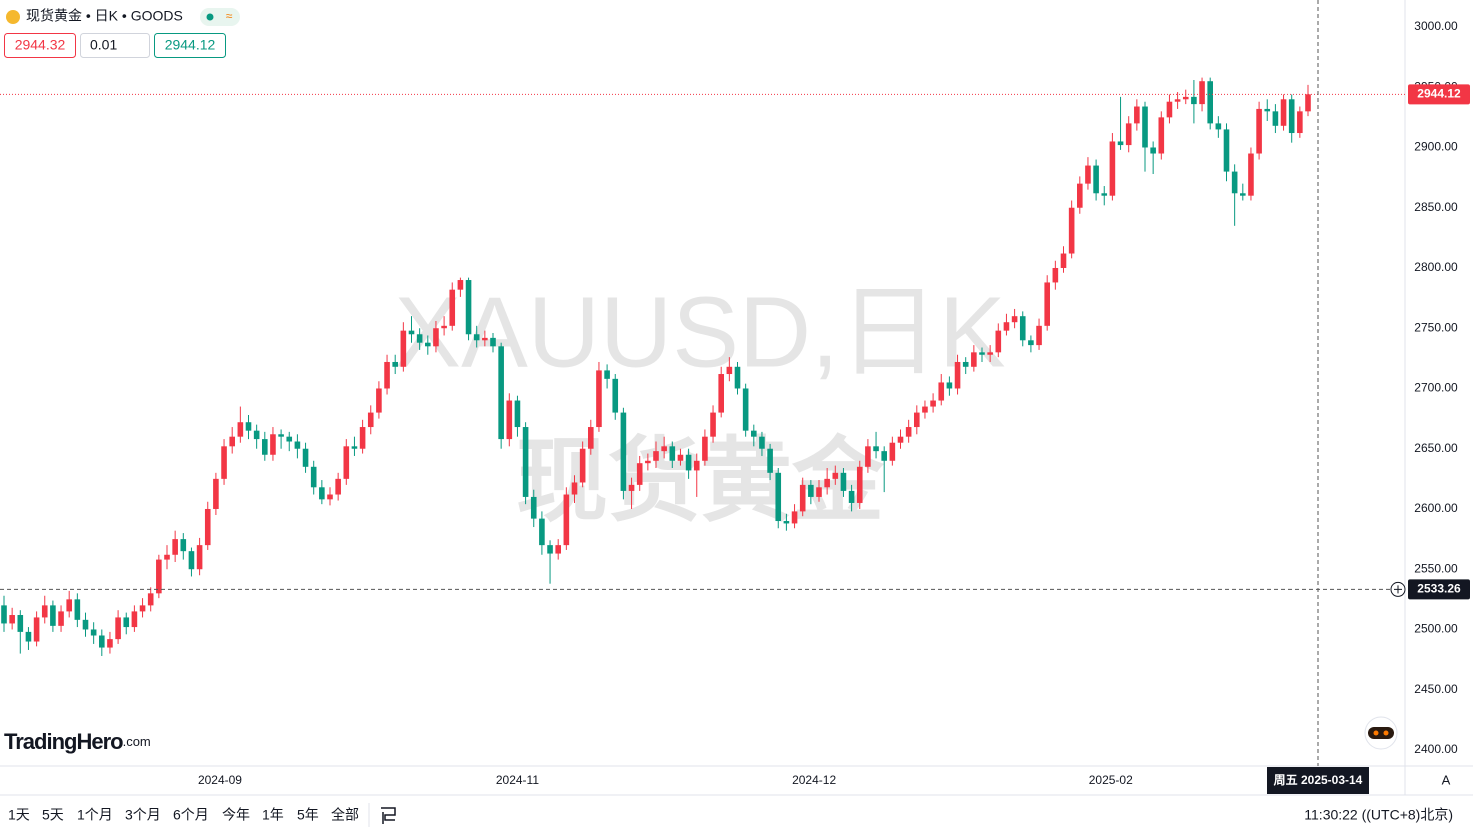 The image size is (1473, 833). What do you see at coordinates (143, 815) in the screenshot?
I see `range-button: 3个月` at bounding box center [143, 815].